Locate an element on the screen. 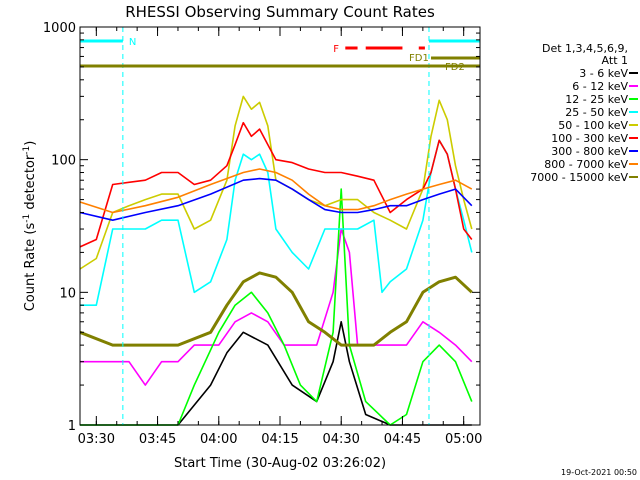 The image size is (640, 480). y-tick-label: 1 is located at coordinates (72, 426).